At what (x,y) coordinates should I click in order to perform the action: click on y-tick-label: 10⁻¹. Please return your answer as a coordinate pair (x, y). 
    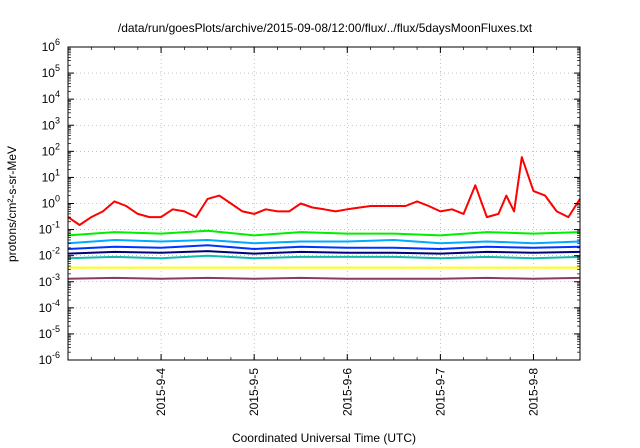
    Looking at the image, I should click on (49, 228).